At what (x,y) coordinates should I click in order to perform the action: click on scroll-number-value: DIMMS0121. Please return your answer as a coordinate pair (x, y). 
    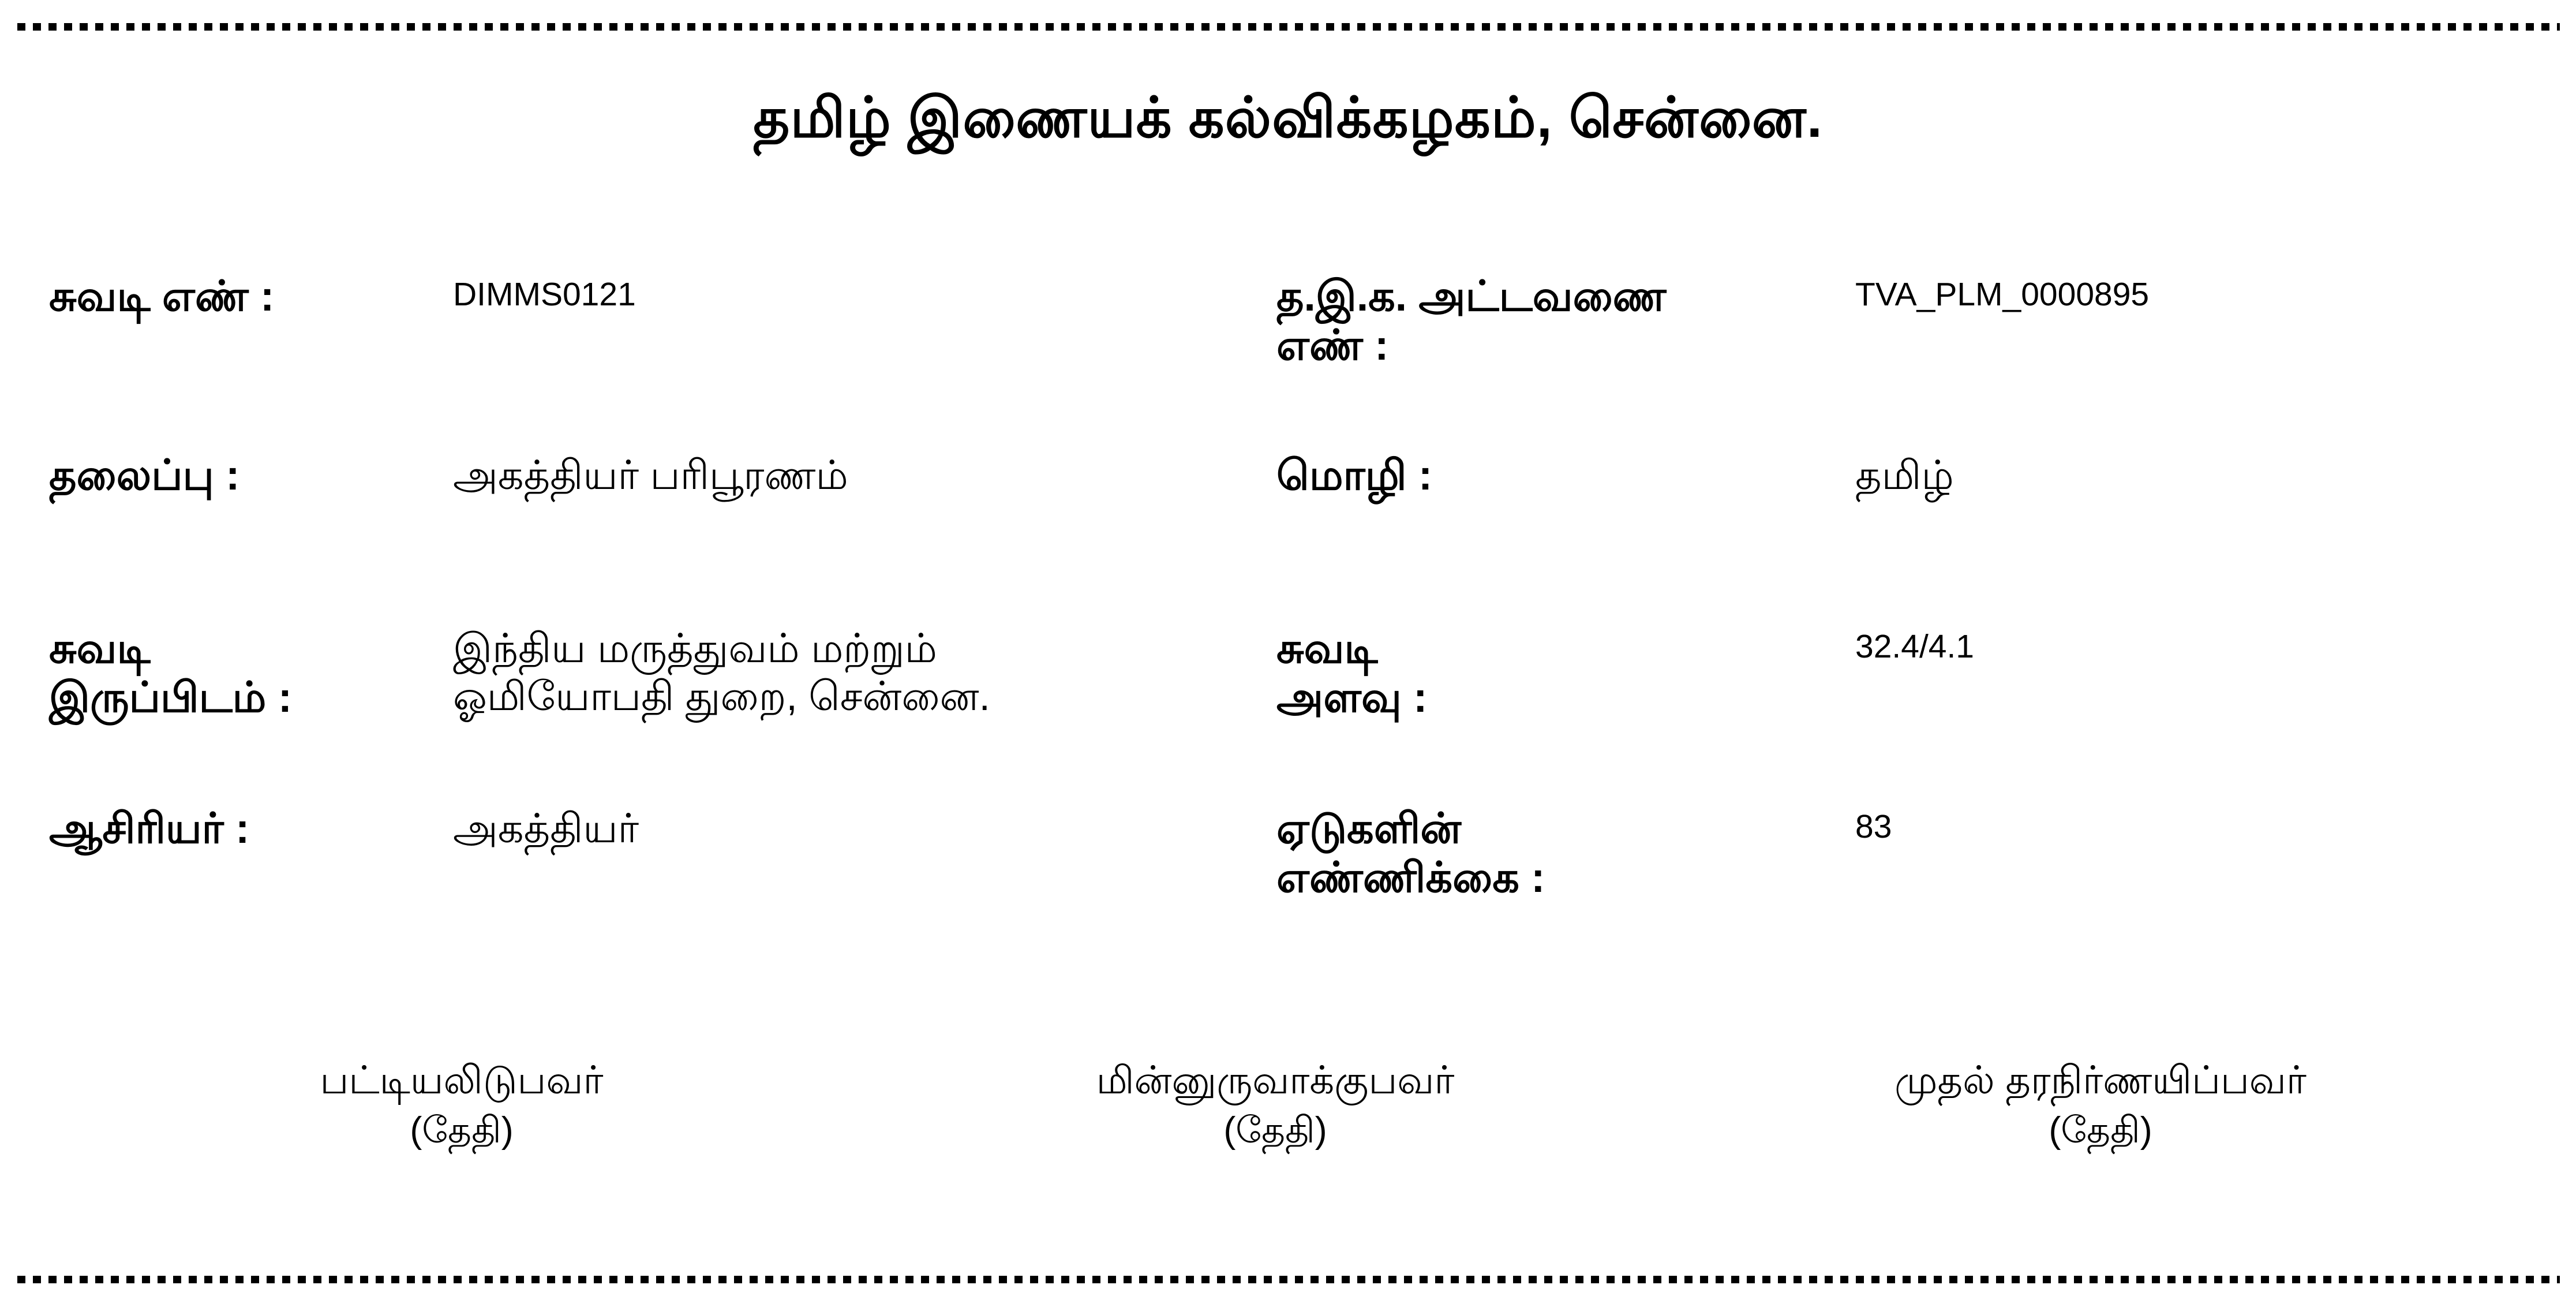
    Looking at the image, I should click on (544, 294).